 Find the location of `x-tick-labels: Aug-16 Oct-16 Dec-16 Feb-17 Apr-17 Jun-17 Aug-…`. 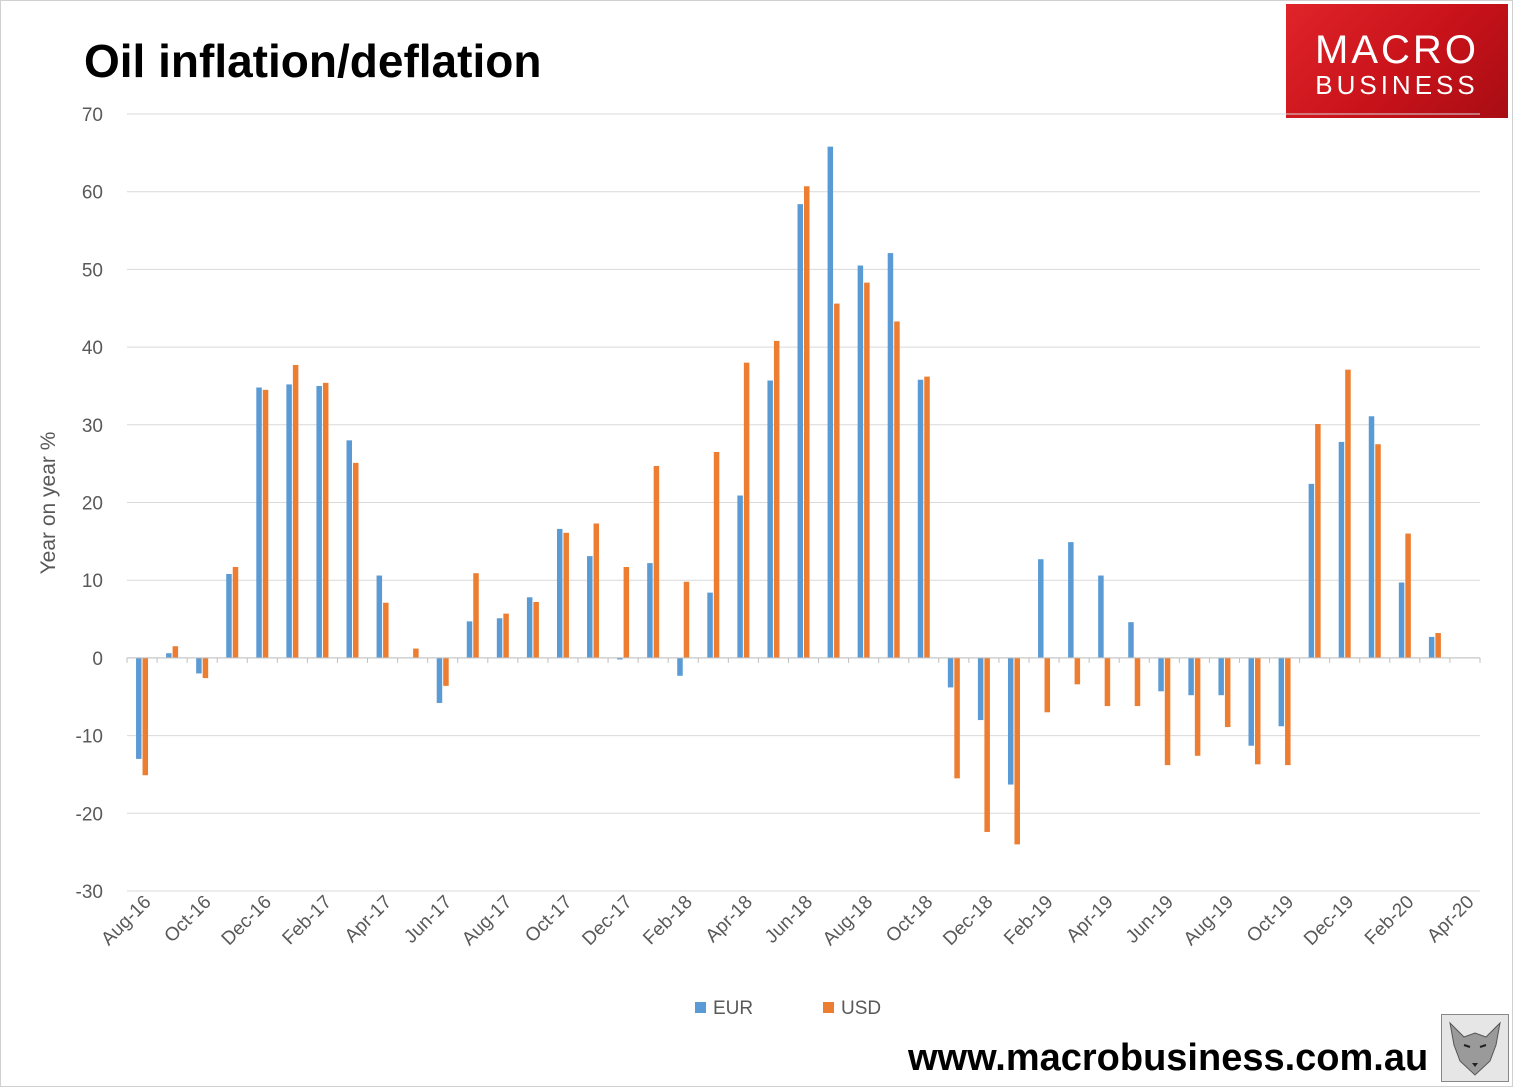

x-tick-labels: Aug-16 Oct-16 Dec-16 Feb-17 Apr-17 Jun-17 Aug-… is located at coordinates (787, 921).